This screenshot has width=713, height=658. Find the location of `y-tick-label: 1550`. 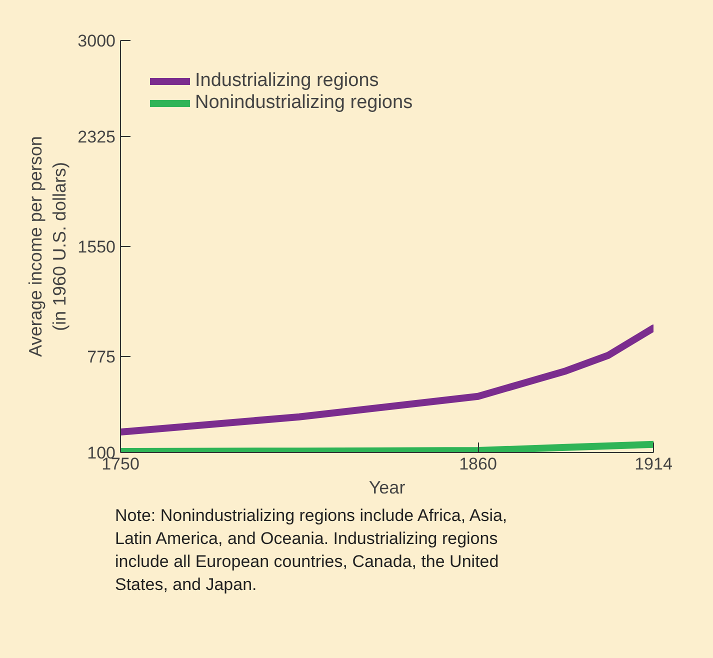

y-tick-label: 1550 is located at coordinates (97, 247).